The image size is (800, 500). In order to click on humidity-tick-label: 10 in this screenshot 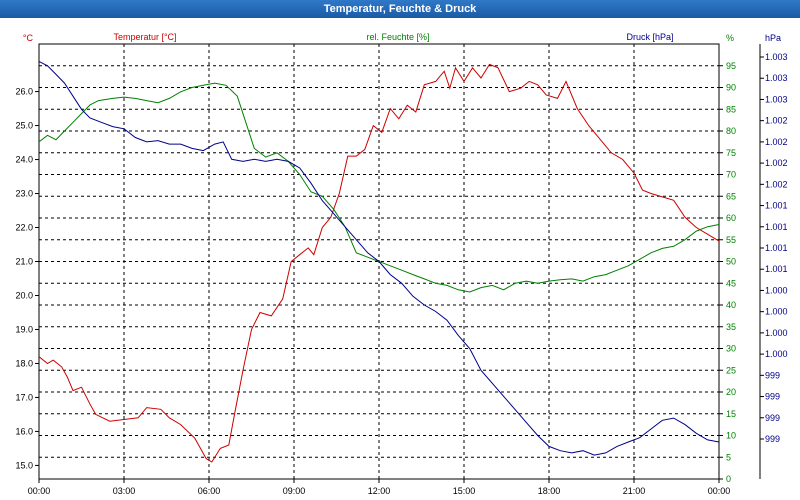, I will do `click(731, 436)`.